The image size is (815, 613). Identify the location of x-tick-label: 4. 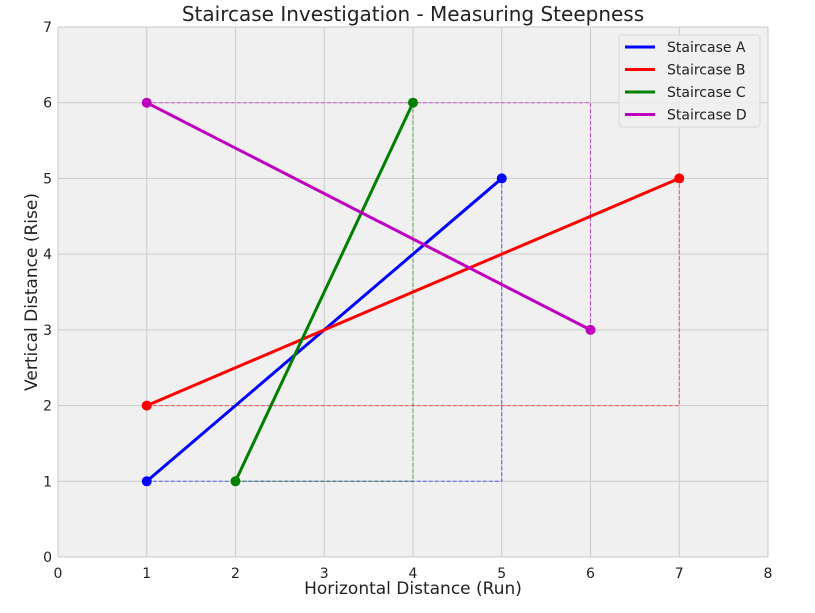
(413, 574).